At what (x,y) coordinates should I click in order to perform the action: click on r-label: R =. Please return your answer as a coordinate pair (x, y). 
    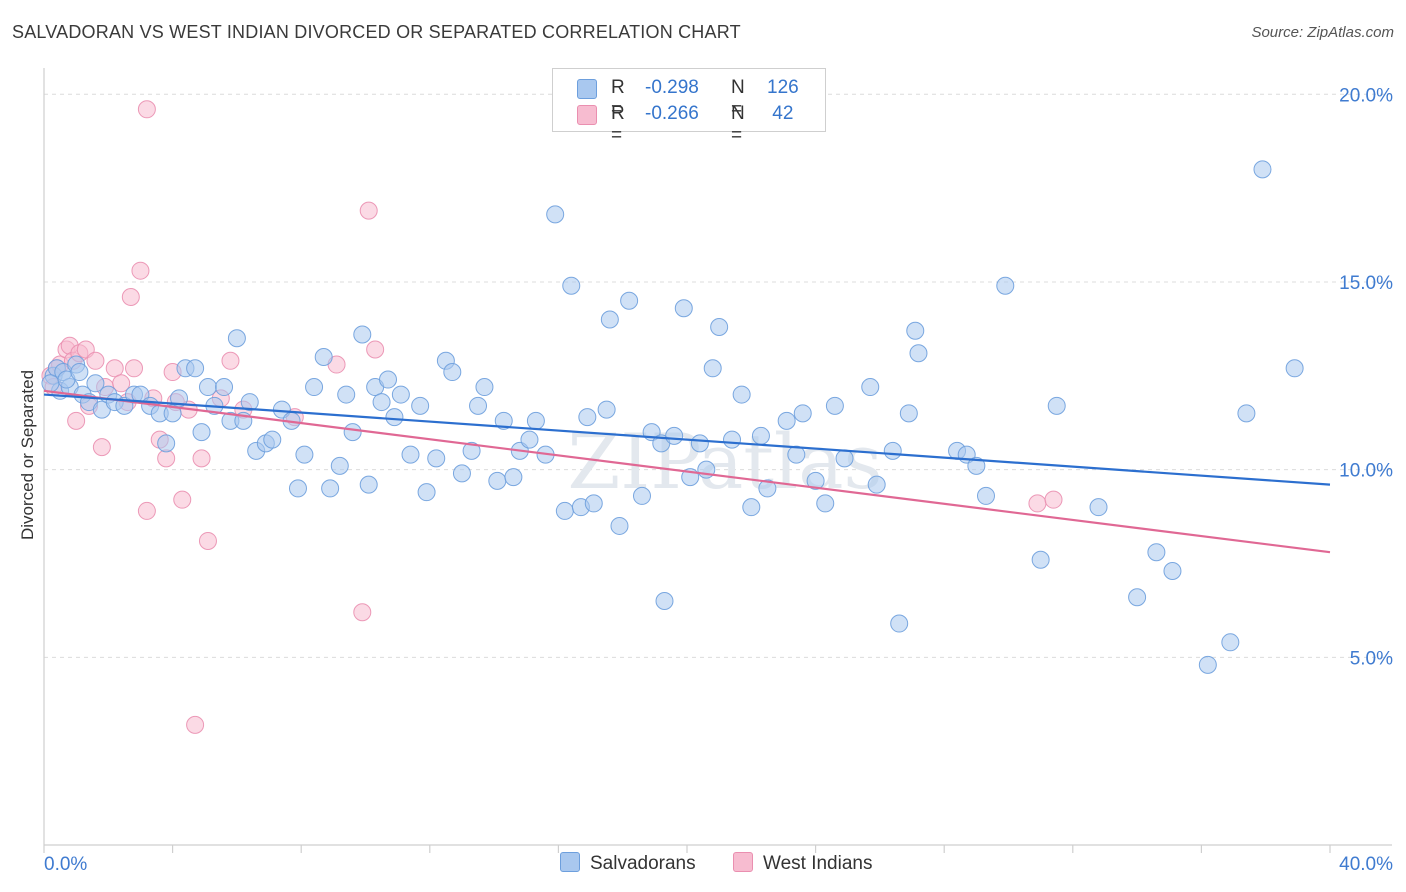
    Looking at the image, I should click on (618, 124).